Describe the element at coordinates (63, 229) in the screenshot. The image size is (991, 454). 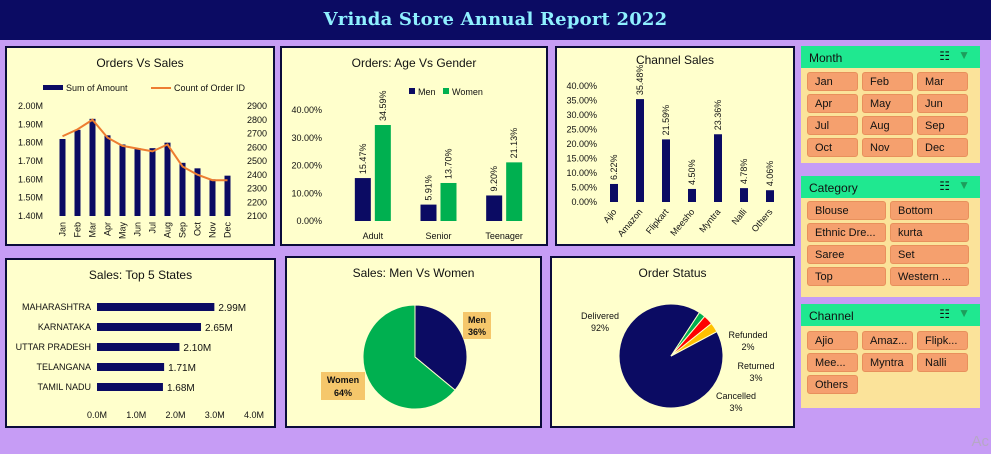
I see `x-tick-label: Jan` at that location.